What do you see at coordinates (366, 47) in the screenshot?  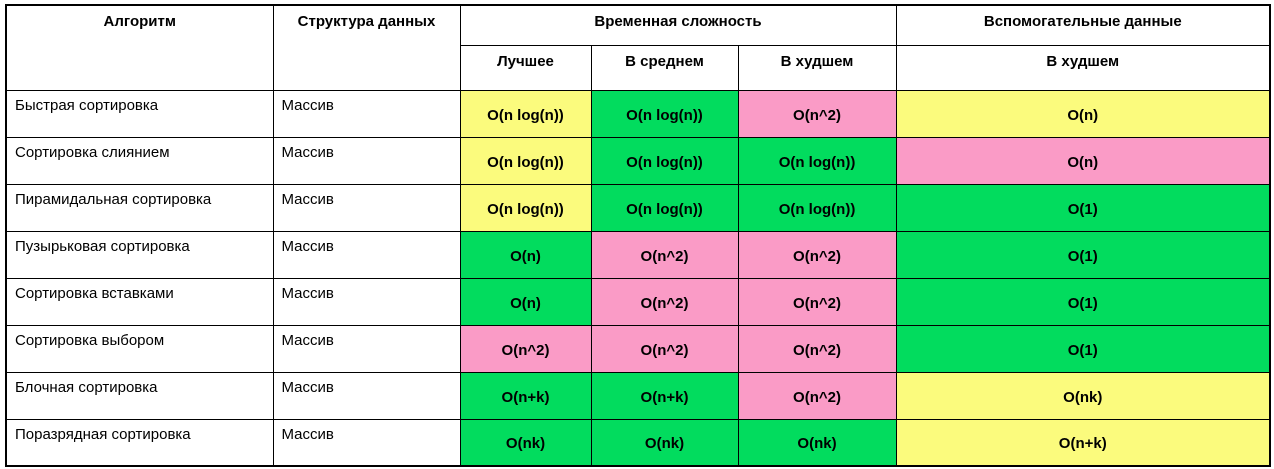 I see `header-structure: Структура данных` at bounding box center [366, 47].